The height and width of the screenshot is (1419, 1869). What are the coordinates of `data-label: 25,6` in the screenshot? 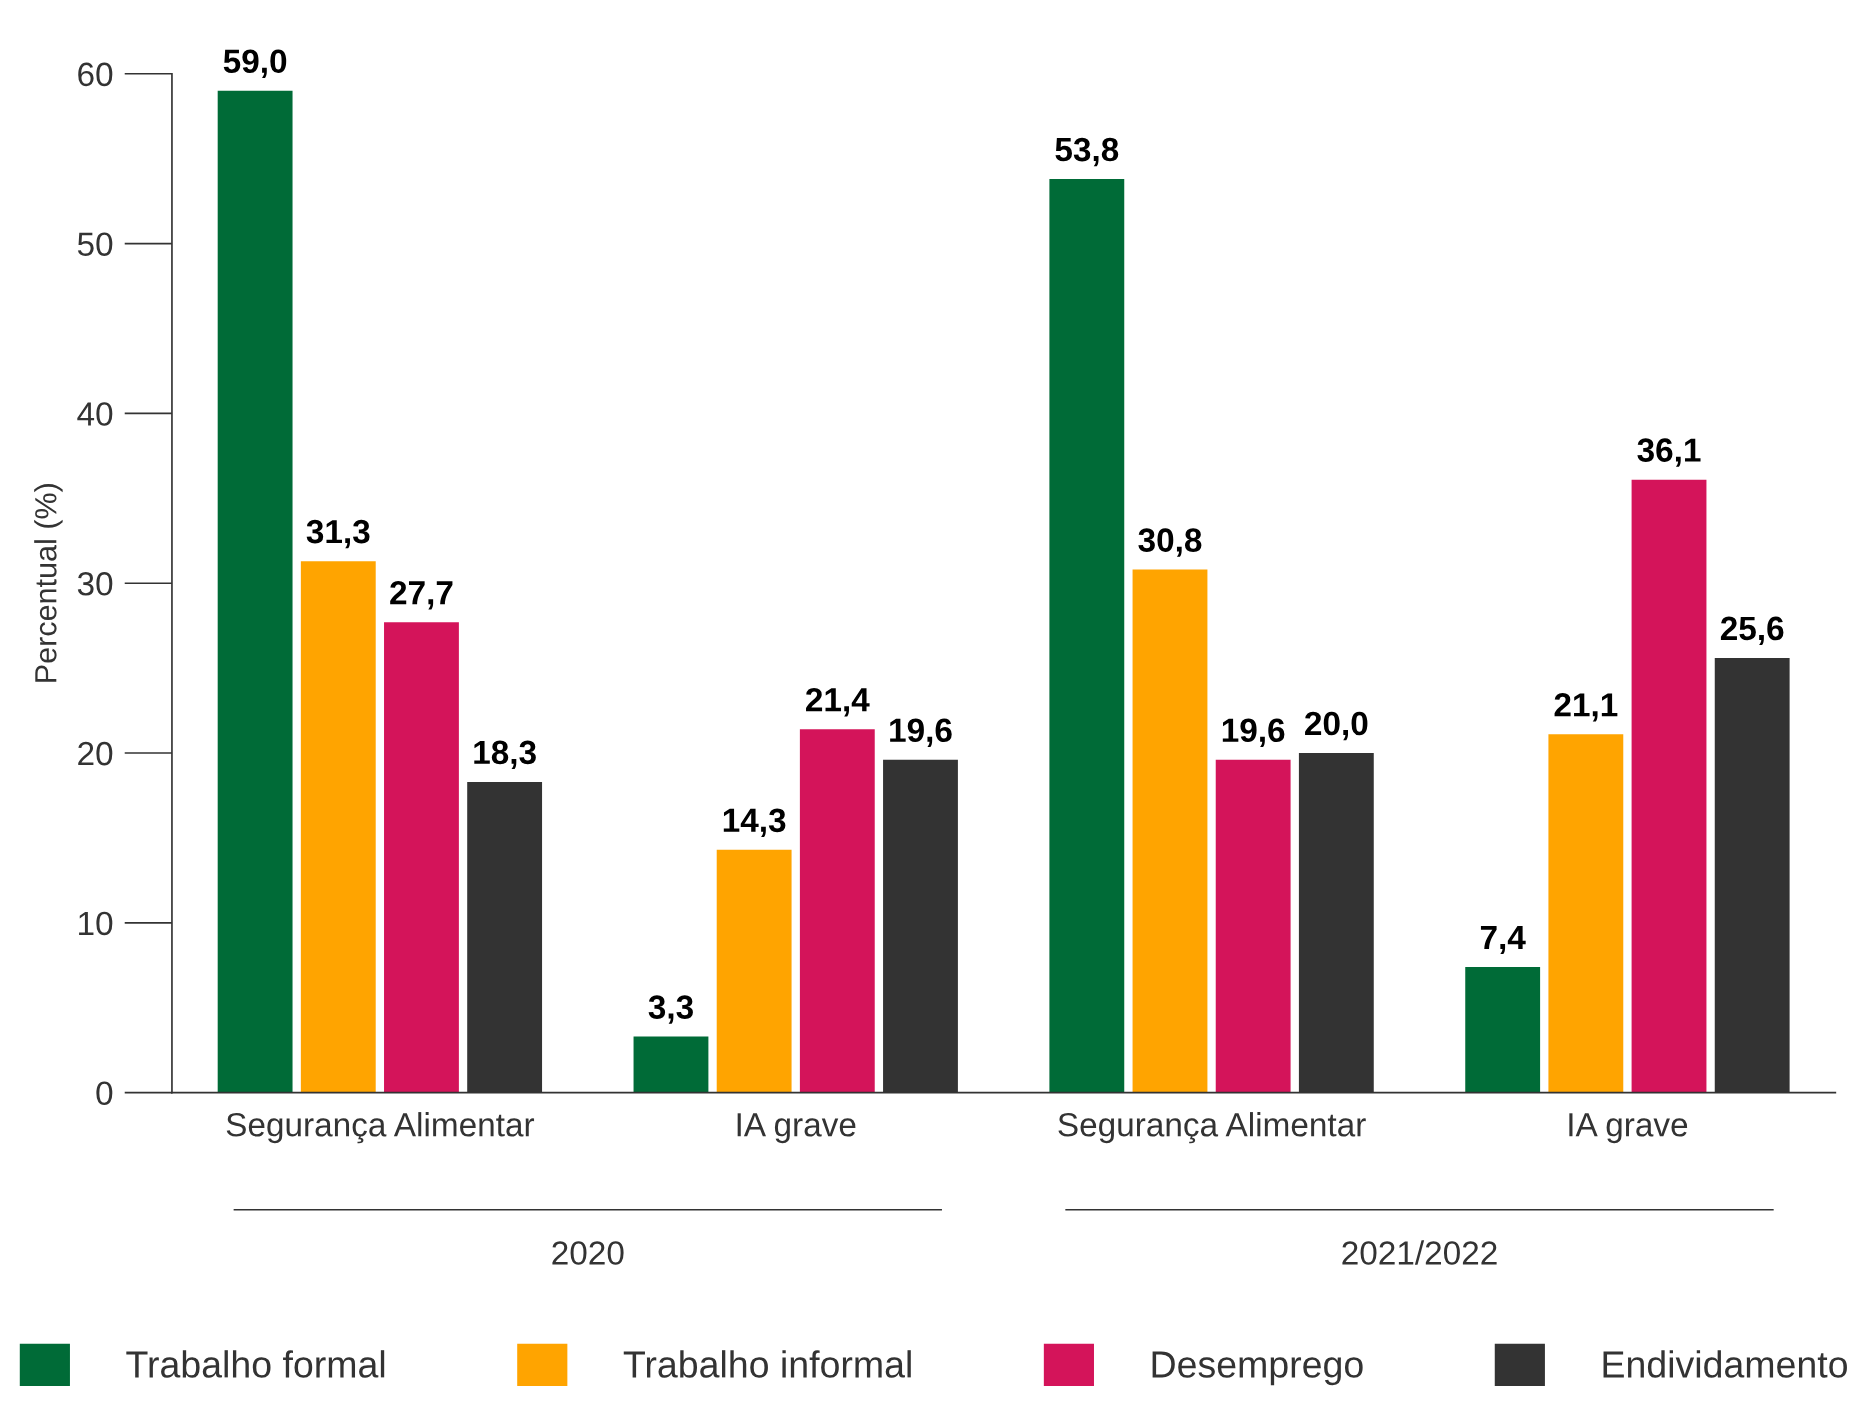 It's located at (1752, 631).